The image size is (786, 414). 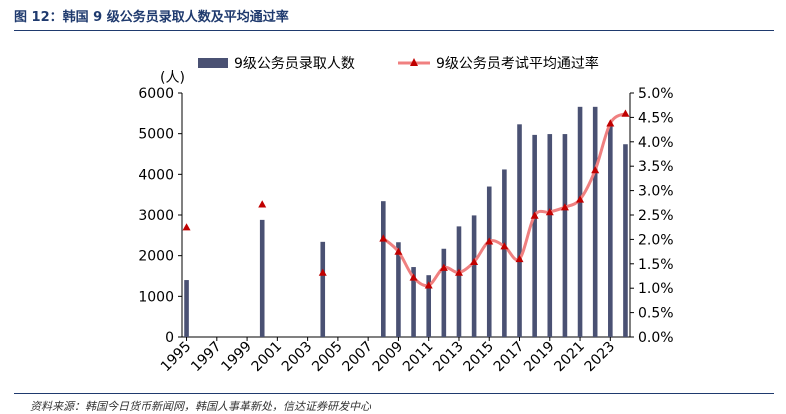 I want to click on legend: 9级公务员录取人数 9级公务员考试平均通过率, so click(x=398, y=63).